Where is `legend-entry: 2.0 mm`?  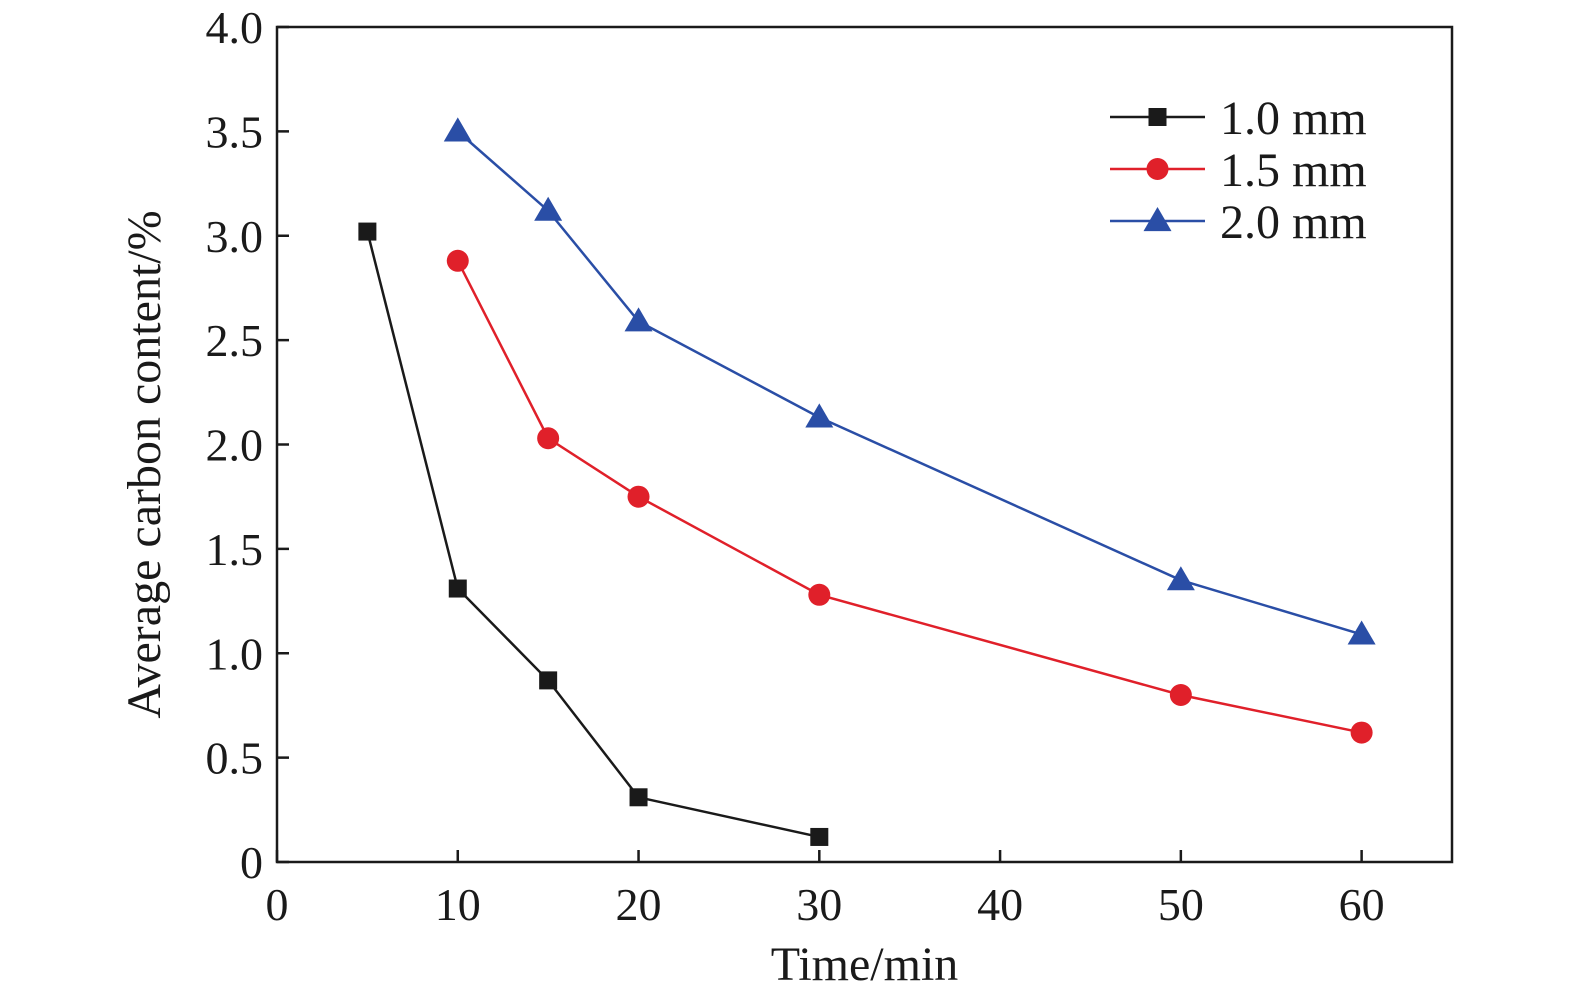 legend-entry: 2.0 mm is located at coordinates (1238, 222).